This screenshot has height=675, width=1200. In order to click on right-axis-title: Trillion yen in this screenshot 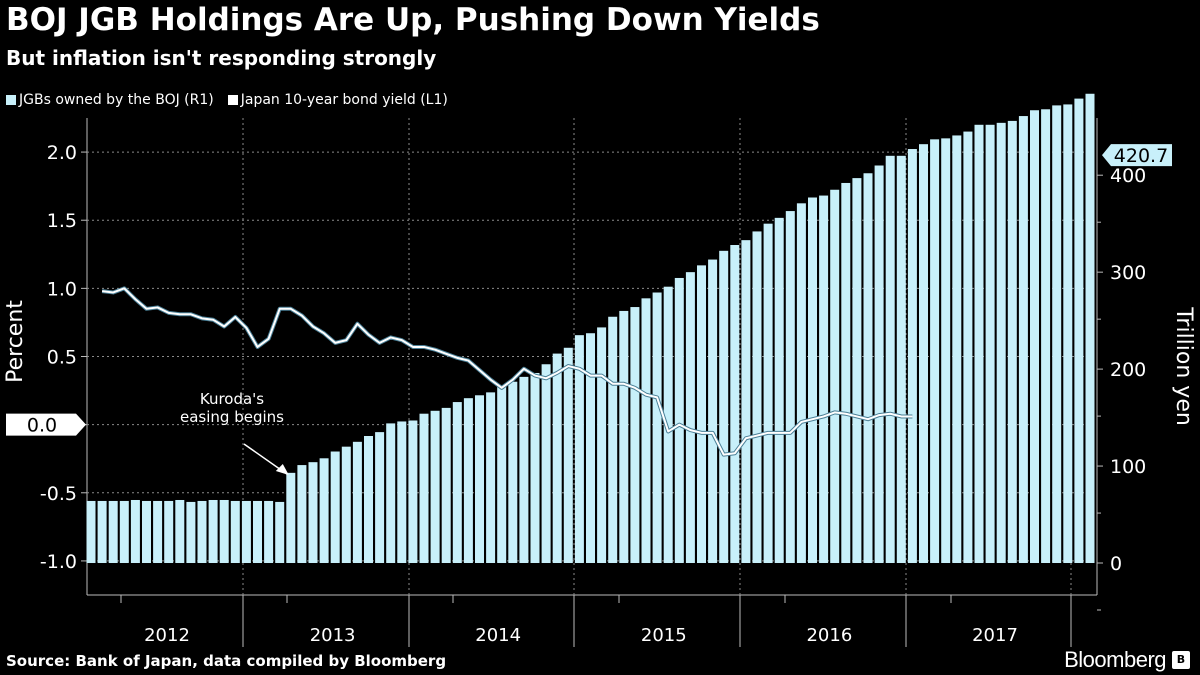, I will do `click(1183, 366)`.